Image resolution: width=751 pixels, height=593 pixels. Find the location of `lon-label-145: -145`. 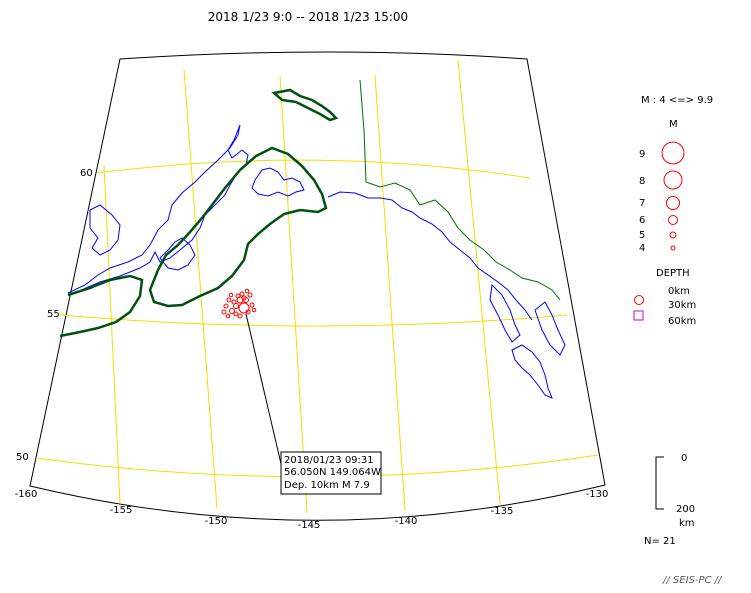

lon-label-145: -145 is located at coordinates (309, 525).